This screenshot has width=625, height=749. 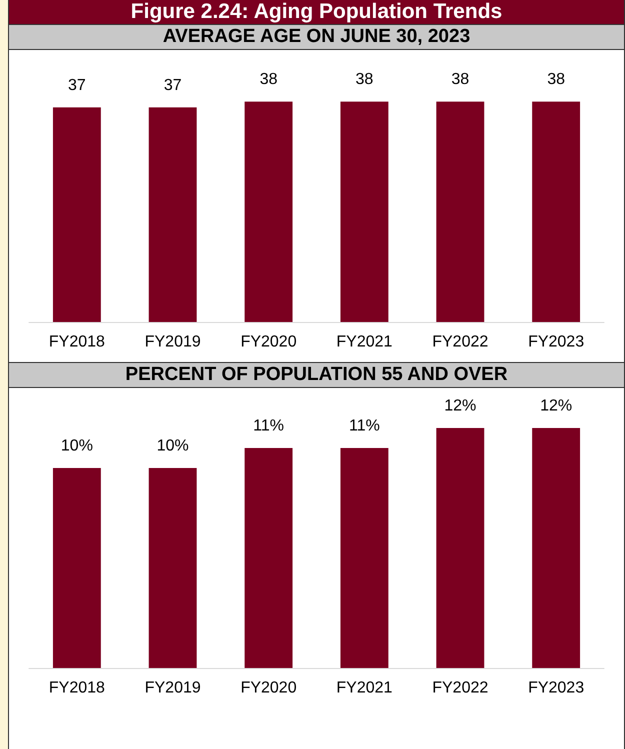 I want to click on chart-subtitle: PERCENT OF POPULATION 55 AND OVER, so click(x=316, y=375).